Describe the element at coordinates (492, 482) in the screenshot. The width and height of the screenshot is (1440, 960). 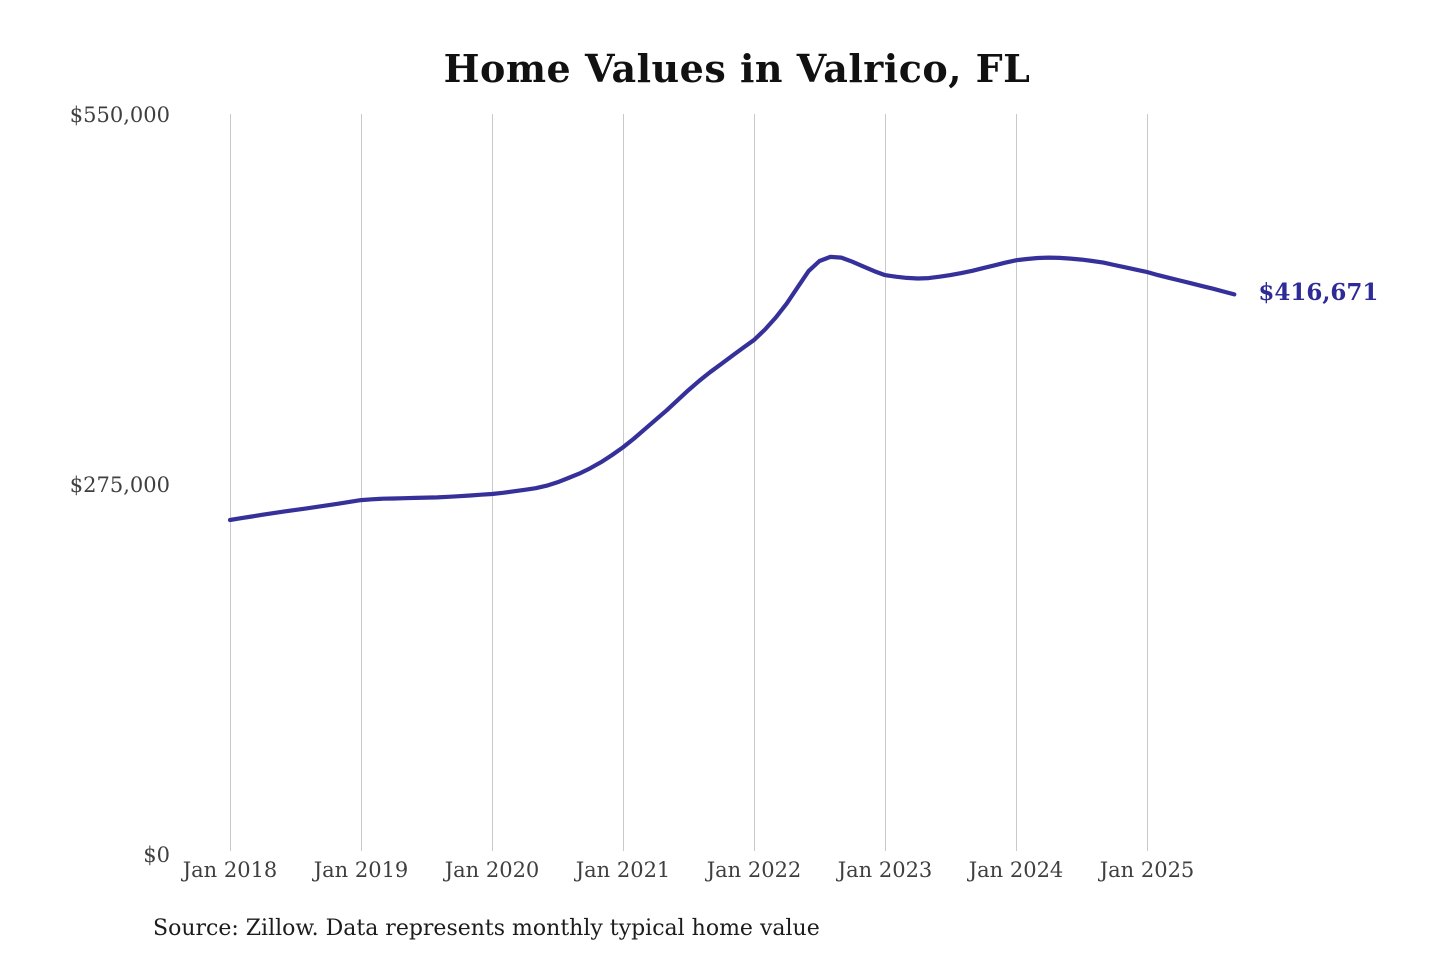
I see `gridline-jan-2020` at that location.